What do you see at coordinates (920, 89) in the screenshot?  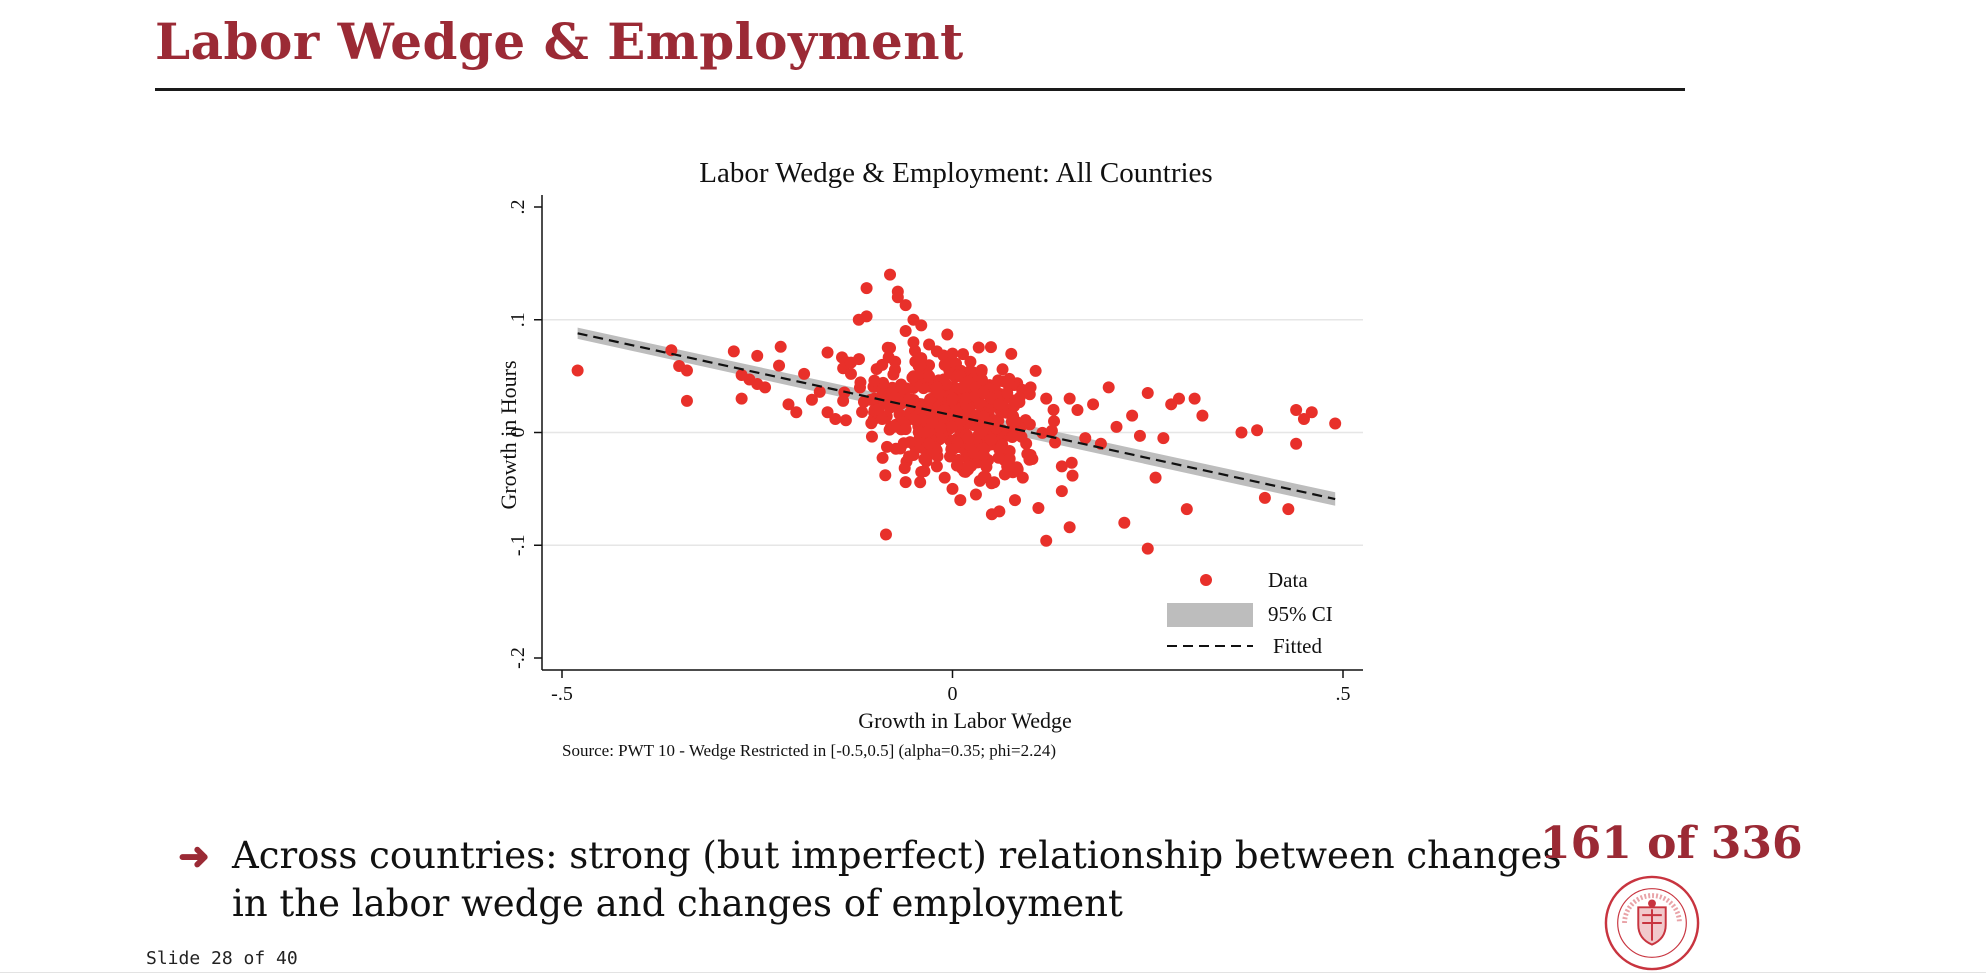 I see `title-divider` at bounding box center [920, 89].